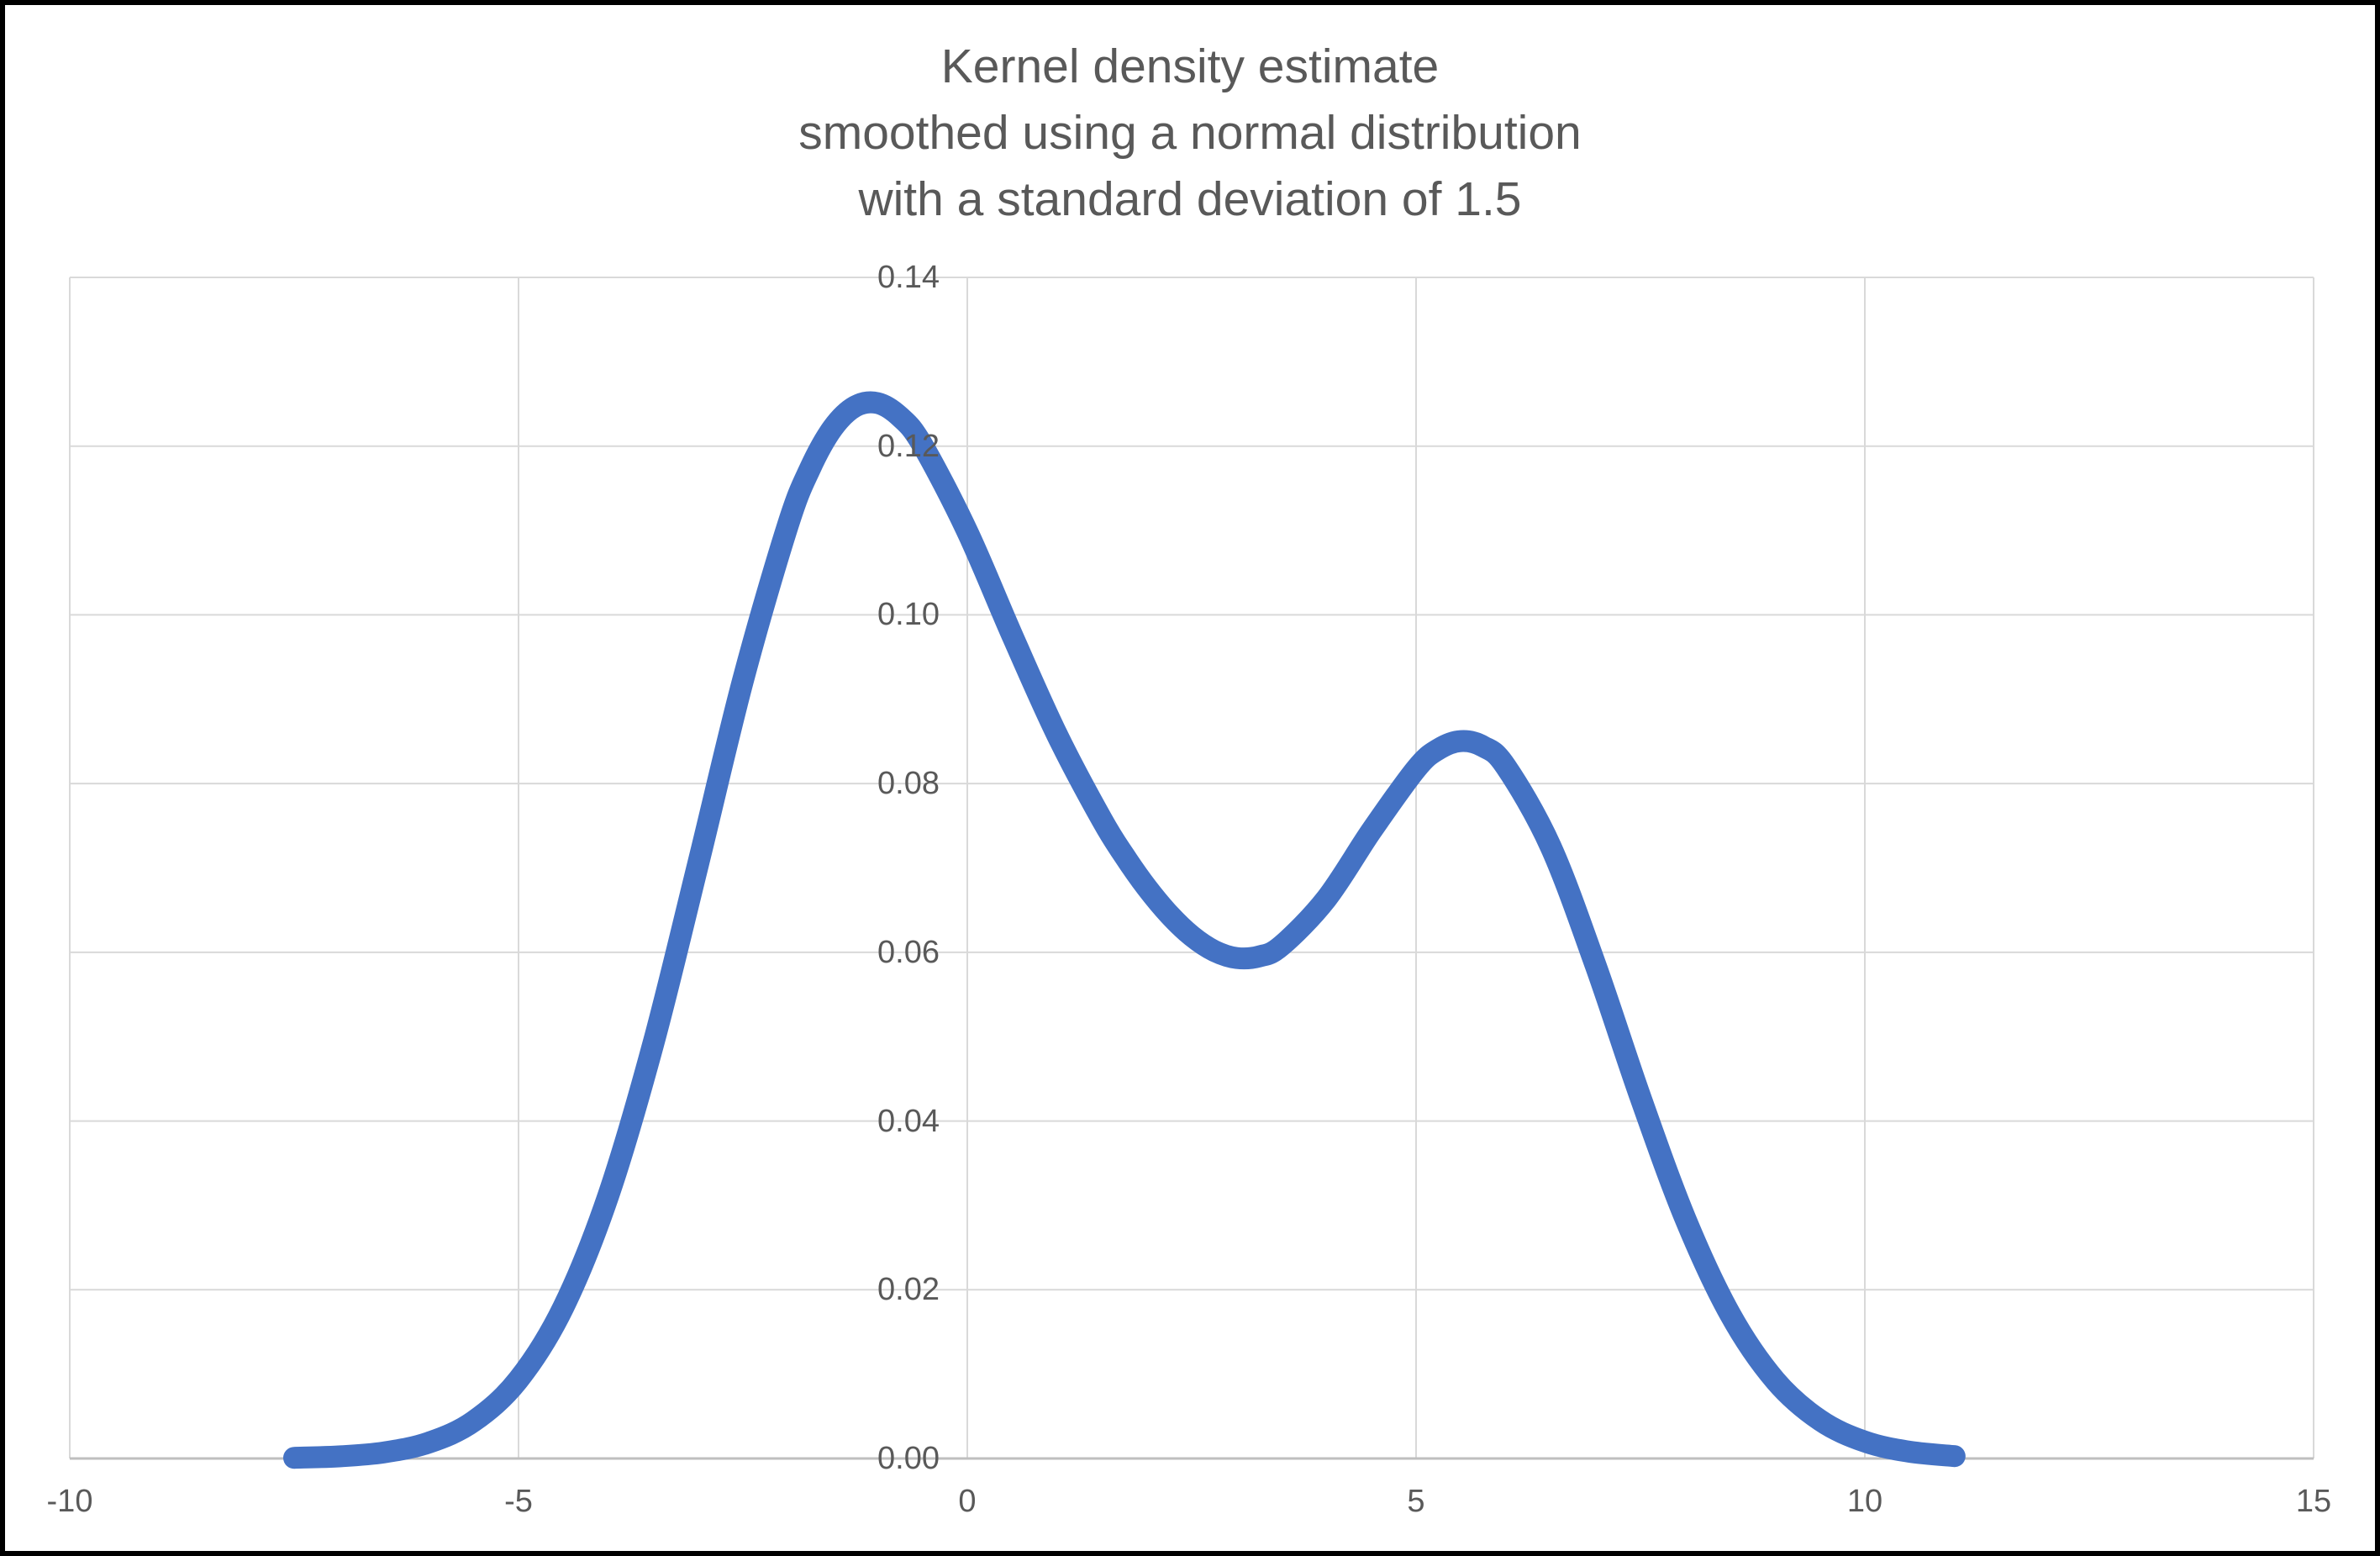  I want to click on x-tick-label: 10, so click(1865, 1501).